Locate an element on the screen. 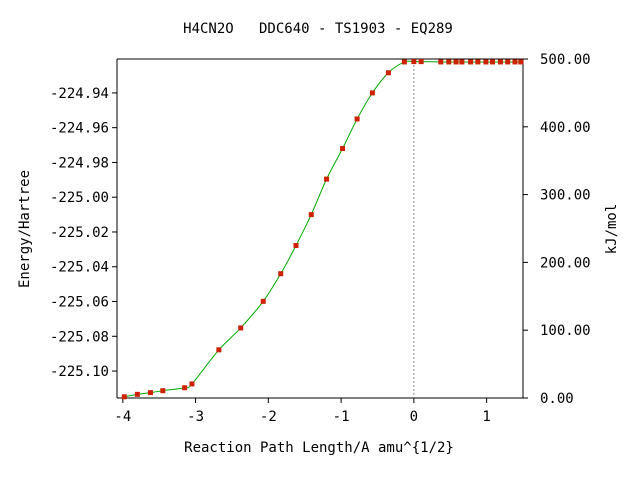 The image size is (640, 480). y-tick-label: -225.06 is located at coordinates (79, 303).